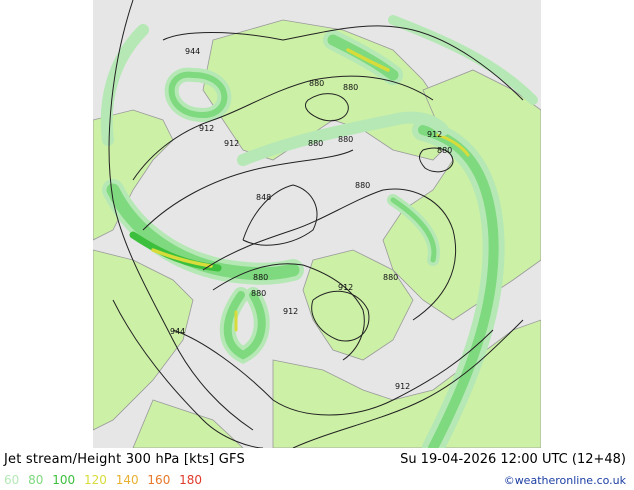 Image resolution: width=634 pixels, height=490 pixels. Describe the element at coordinates (159, 480) in the screenshot. I see `legend-item: 160` at that location.